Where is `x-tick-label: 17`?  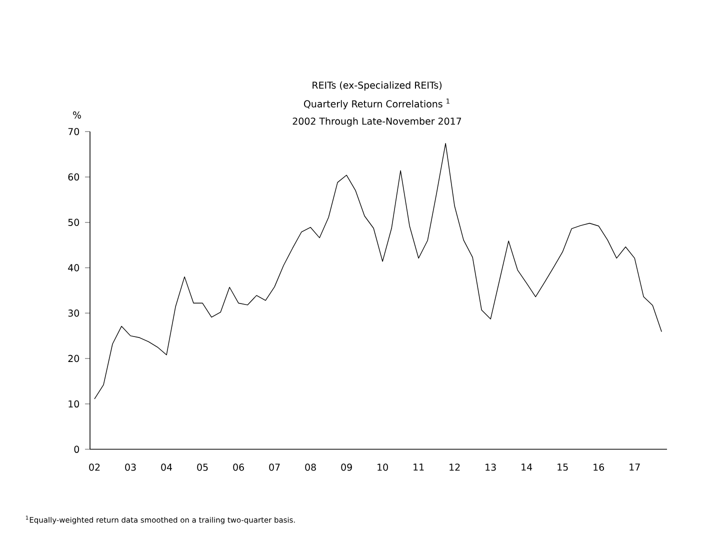
x-tick-label: 17 is located at coordinates (635, 467).